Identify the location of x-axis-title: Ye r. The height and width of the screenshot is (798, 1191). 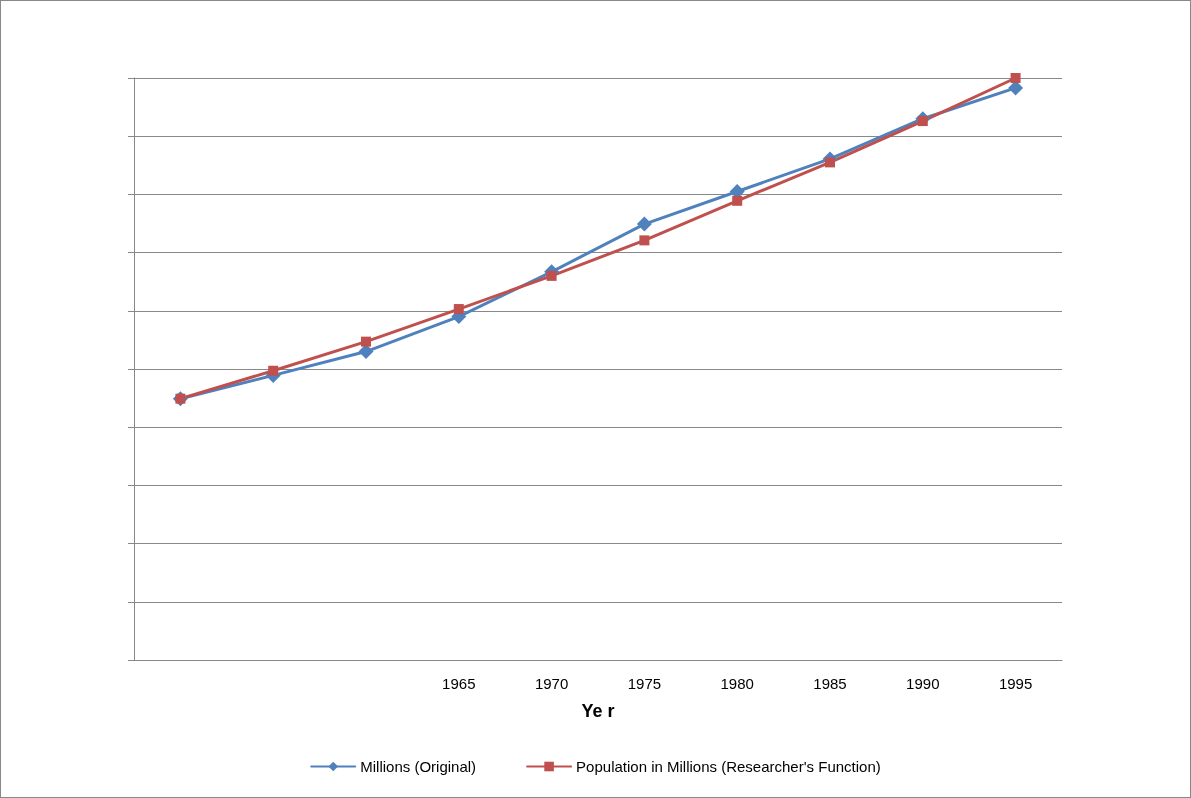
(598, 711).